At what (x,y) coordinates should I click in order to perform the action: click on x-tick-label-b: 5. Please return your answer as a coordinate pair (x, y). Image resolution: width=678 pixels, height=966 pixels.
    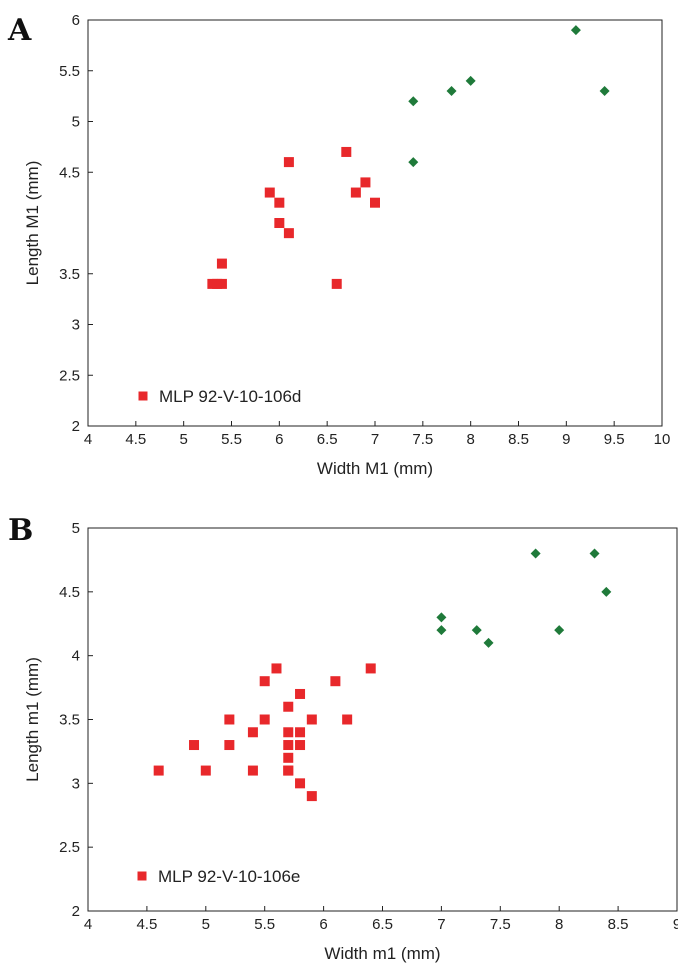
    Looking at the image, I should click on (206, 924).